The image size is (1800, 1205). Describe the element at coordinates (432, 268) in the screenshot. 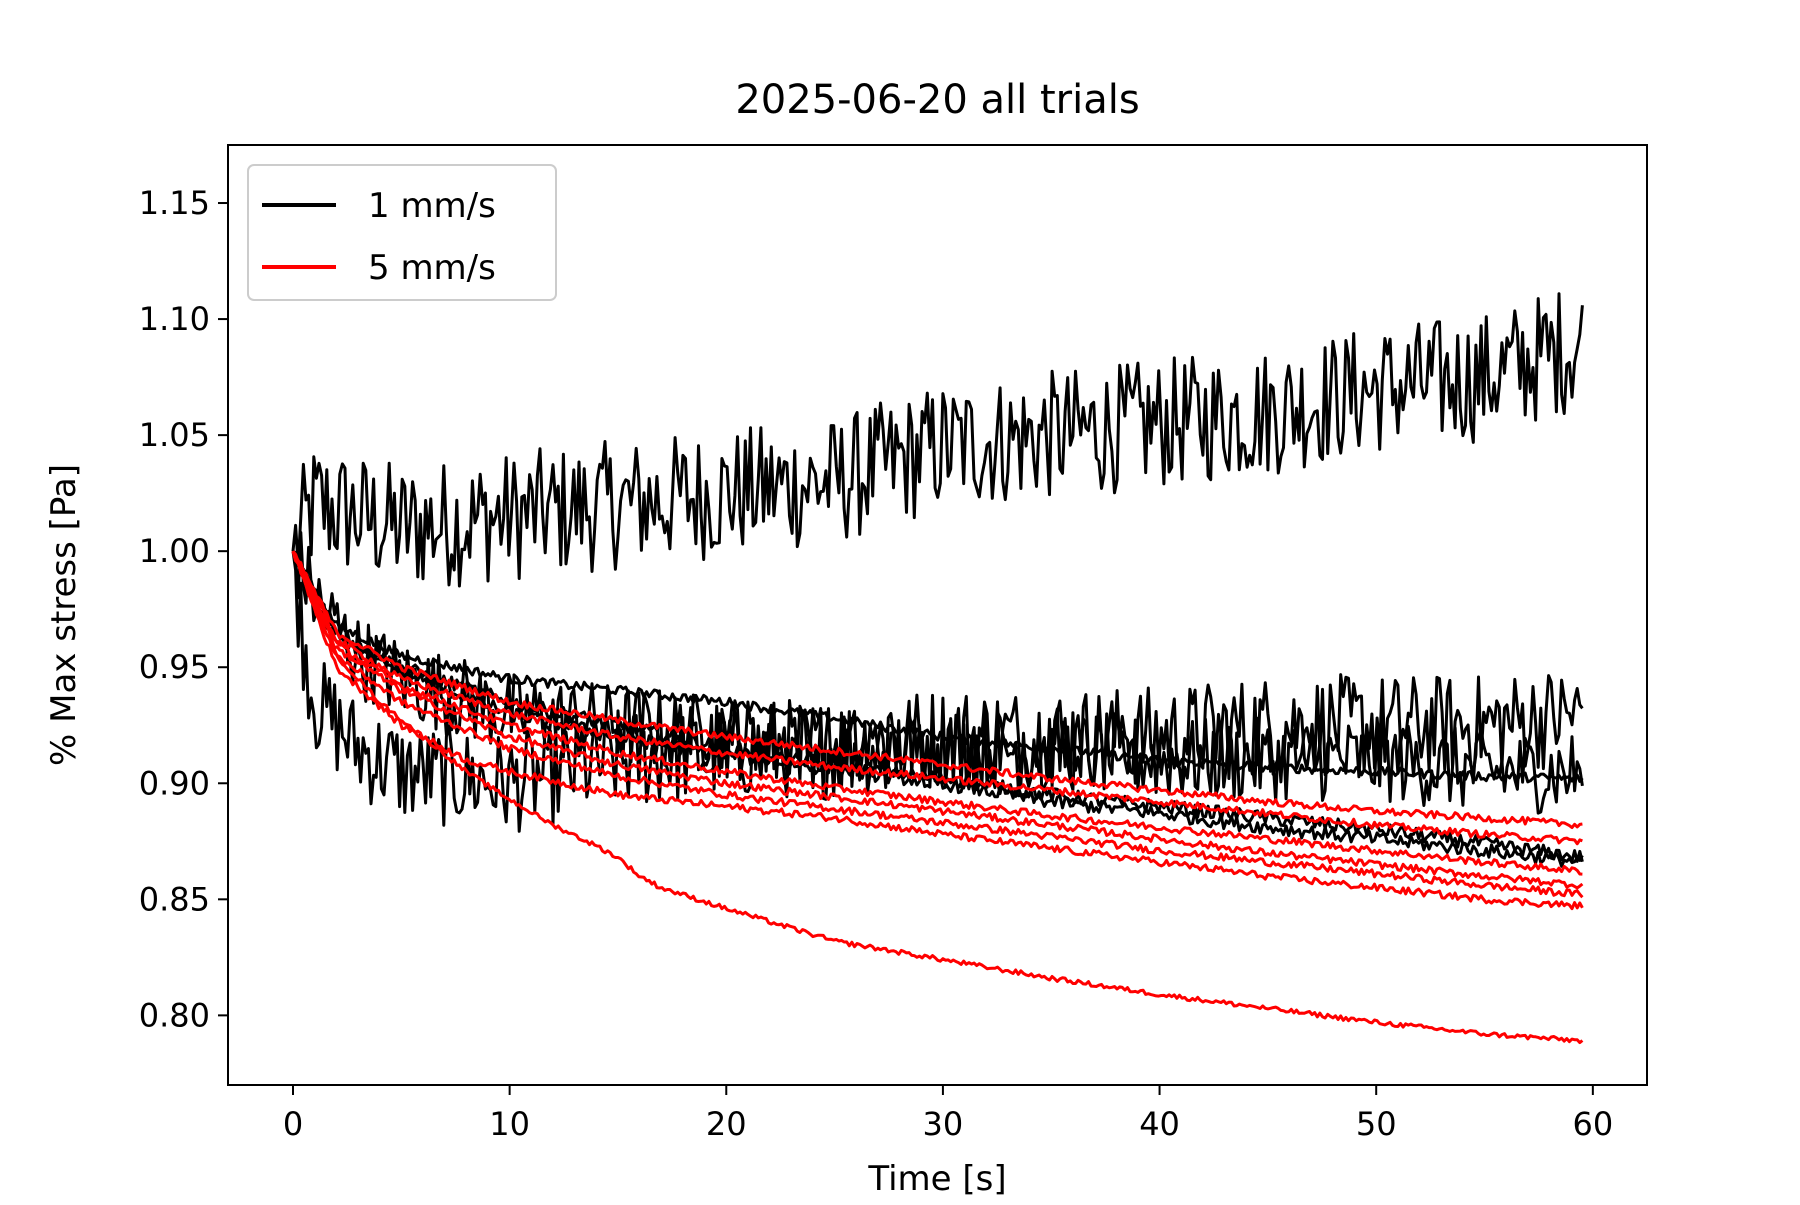

I see `legend-label-5mm: 5 mm/s` at that location.